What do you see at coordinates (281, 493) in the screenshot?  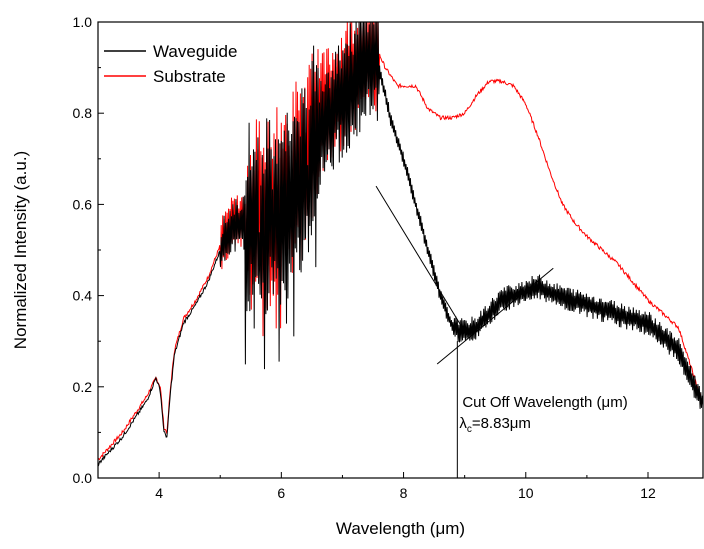 I see `x-tick-label: 6` at bounding box center [281, 493].